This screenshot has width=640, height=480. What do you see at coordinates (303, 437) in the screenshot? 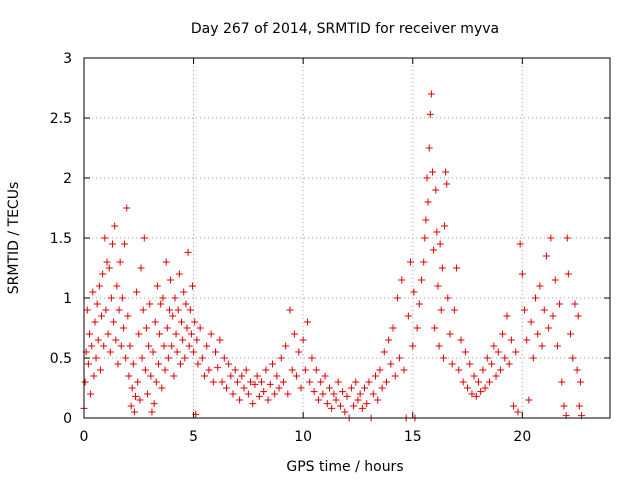
I see `x-tick-label: 10` at bounding box center [303, 437].